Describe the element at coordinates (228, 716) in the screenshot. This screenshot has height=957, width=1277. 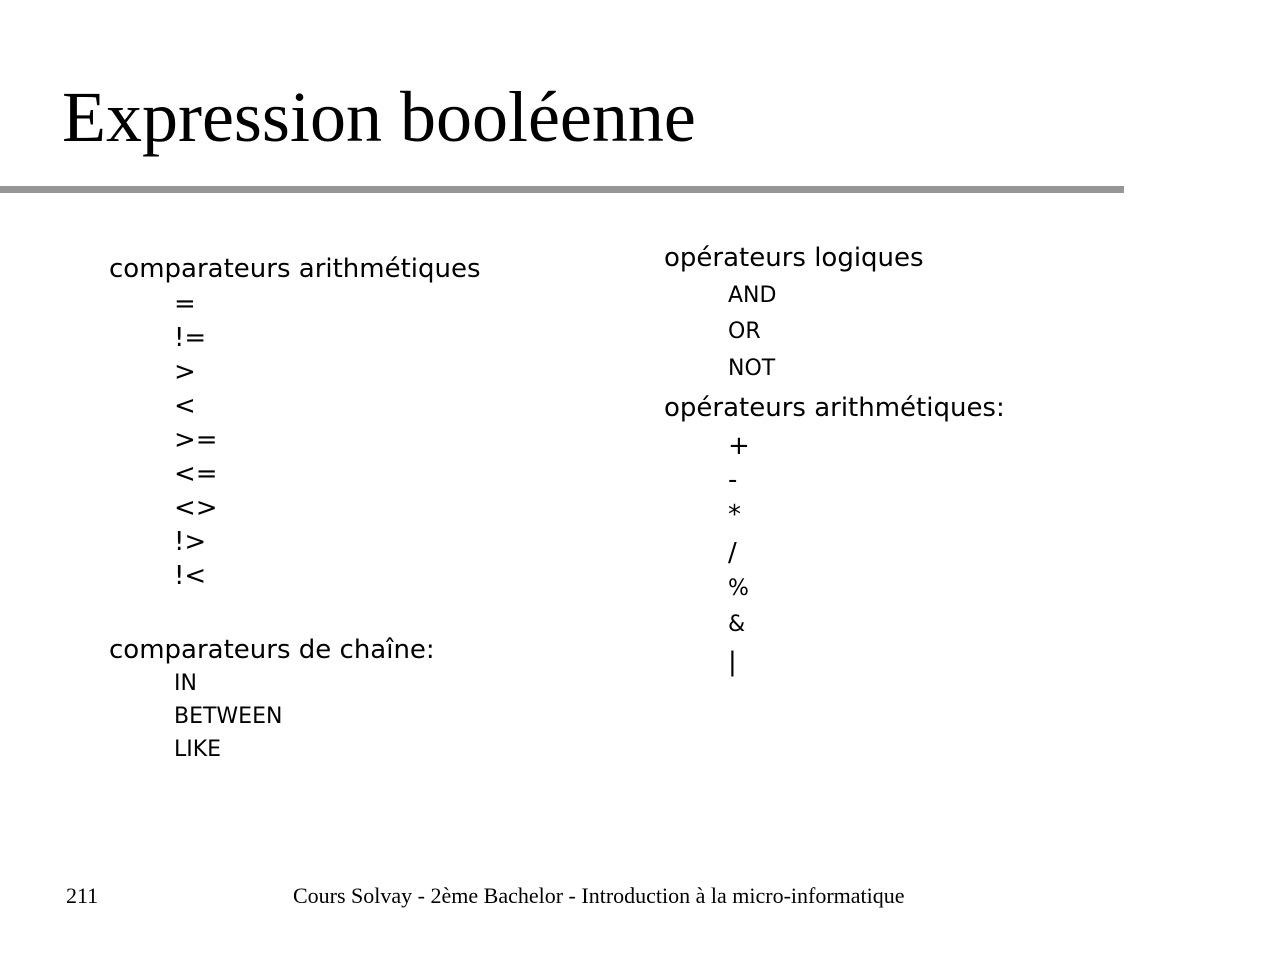
I see `string-comparator-item: BETWEEN` at that location.